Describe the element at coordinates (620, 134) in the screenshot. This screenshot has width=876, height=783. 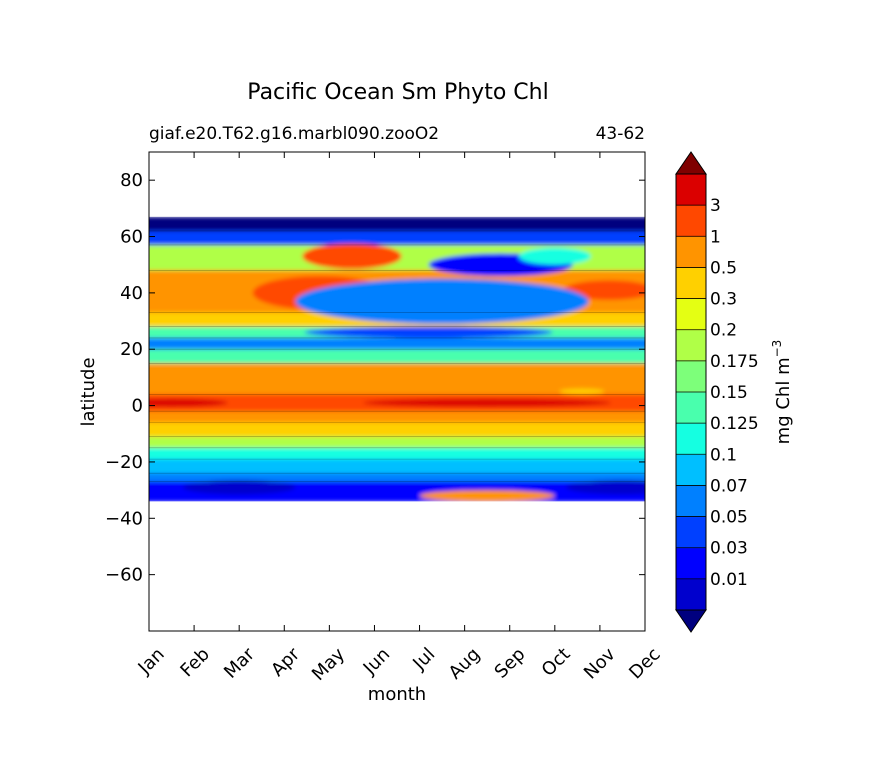
I see `chart-subtitle-right: 43-62` at that location.